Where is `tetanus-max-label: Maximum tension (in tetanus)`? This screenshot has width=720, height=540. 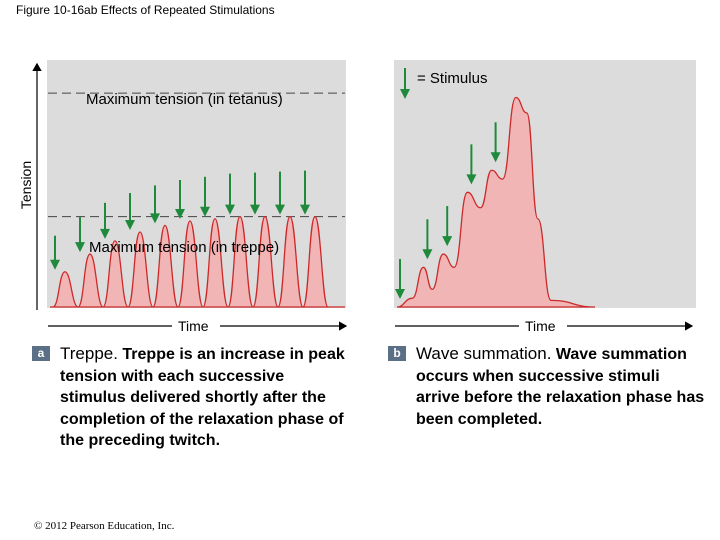
tetanus-max-label: Maximum tension (in tetanus) is located at coordinates (184, 99).